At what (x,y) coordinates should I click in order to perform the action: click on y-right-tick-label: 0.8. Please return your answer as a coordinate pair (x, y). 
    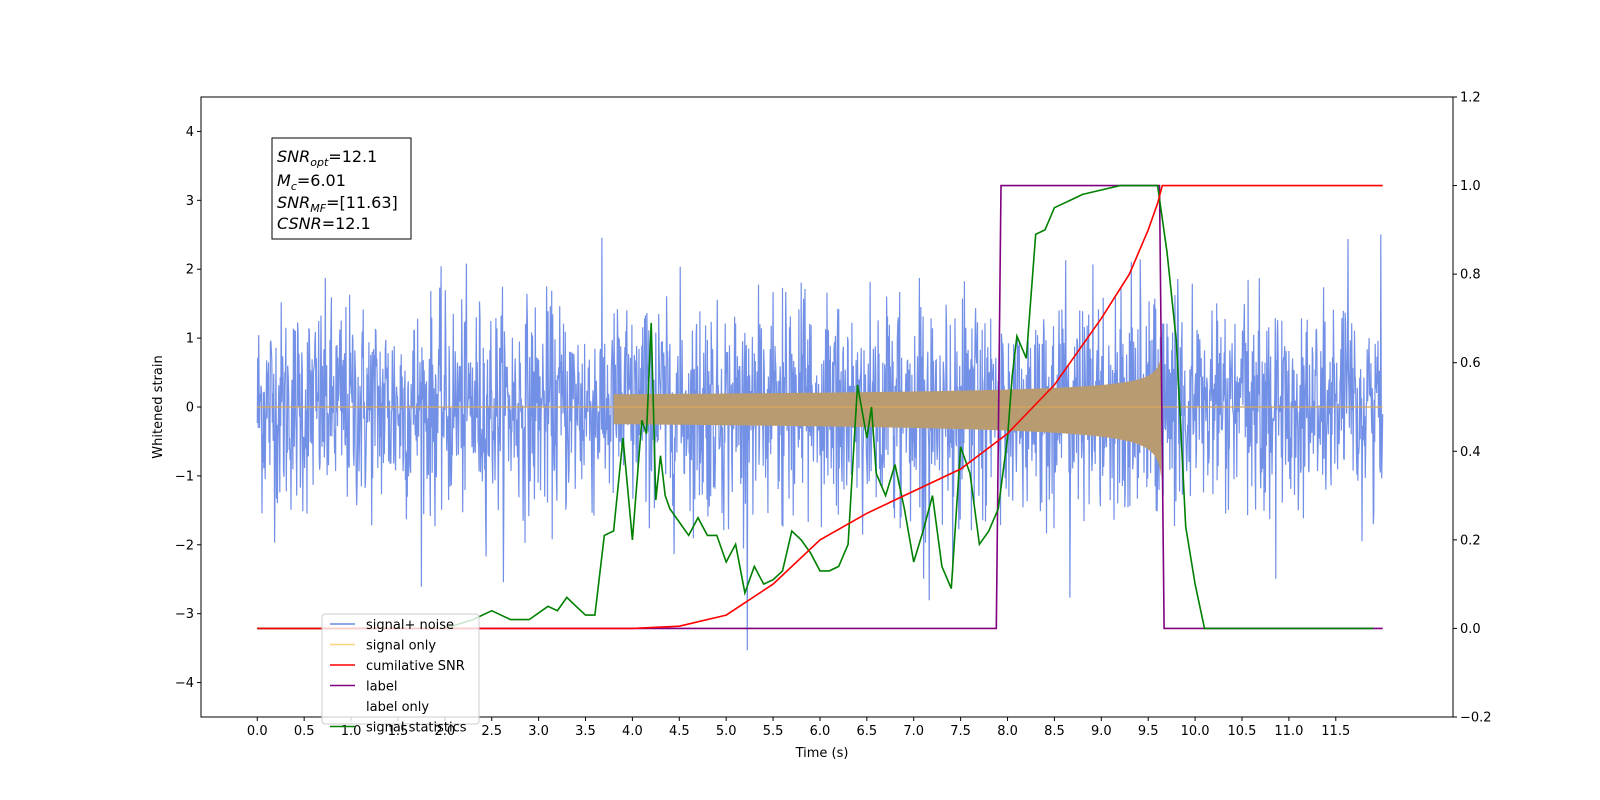
    Looking at the image, I should click on (1470, 275).